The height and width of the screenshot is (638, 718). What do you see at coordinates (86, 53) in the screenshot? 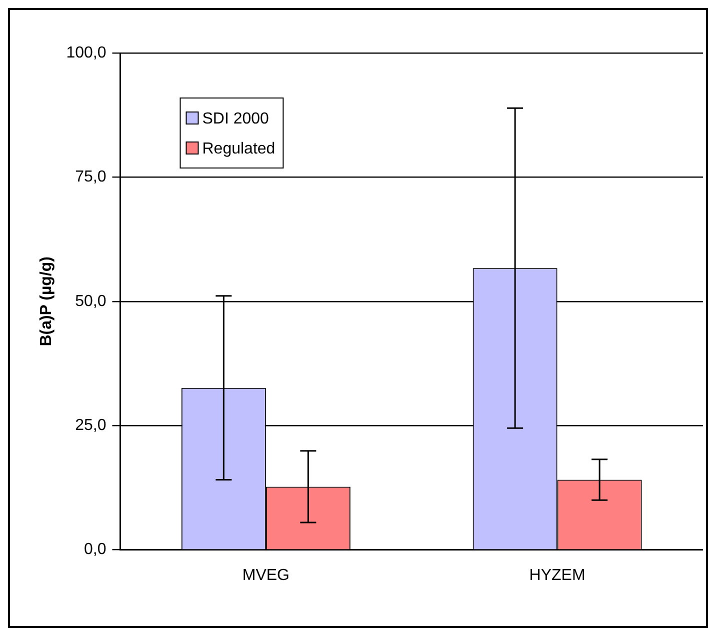
I see `y-tick-label: 100,0` at bounding box center [86, 53].